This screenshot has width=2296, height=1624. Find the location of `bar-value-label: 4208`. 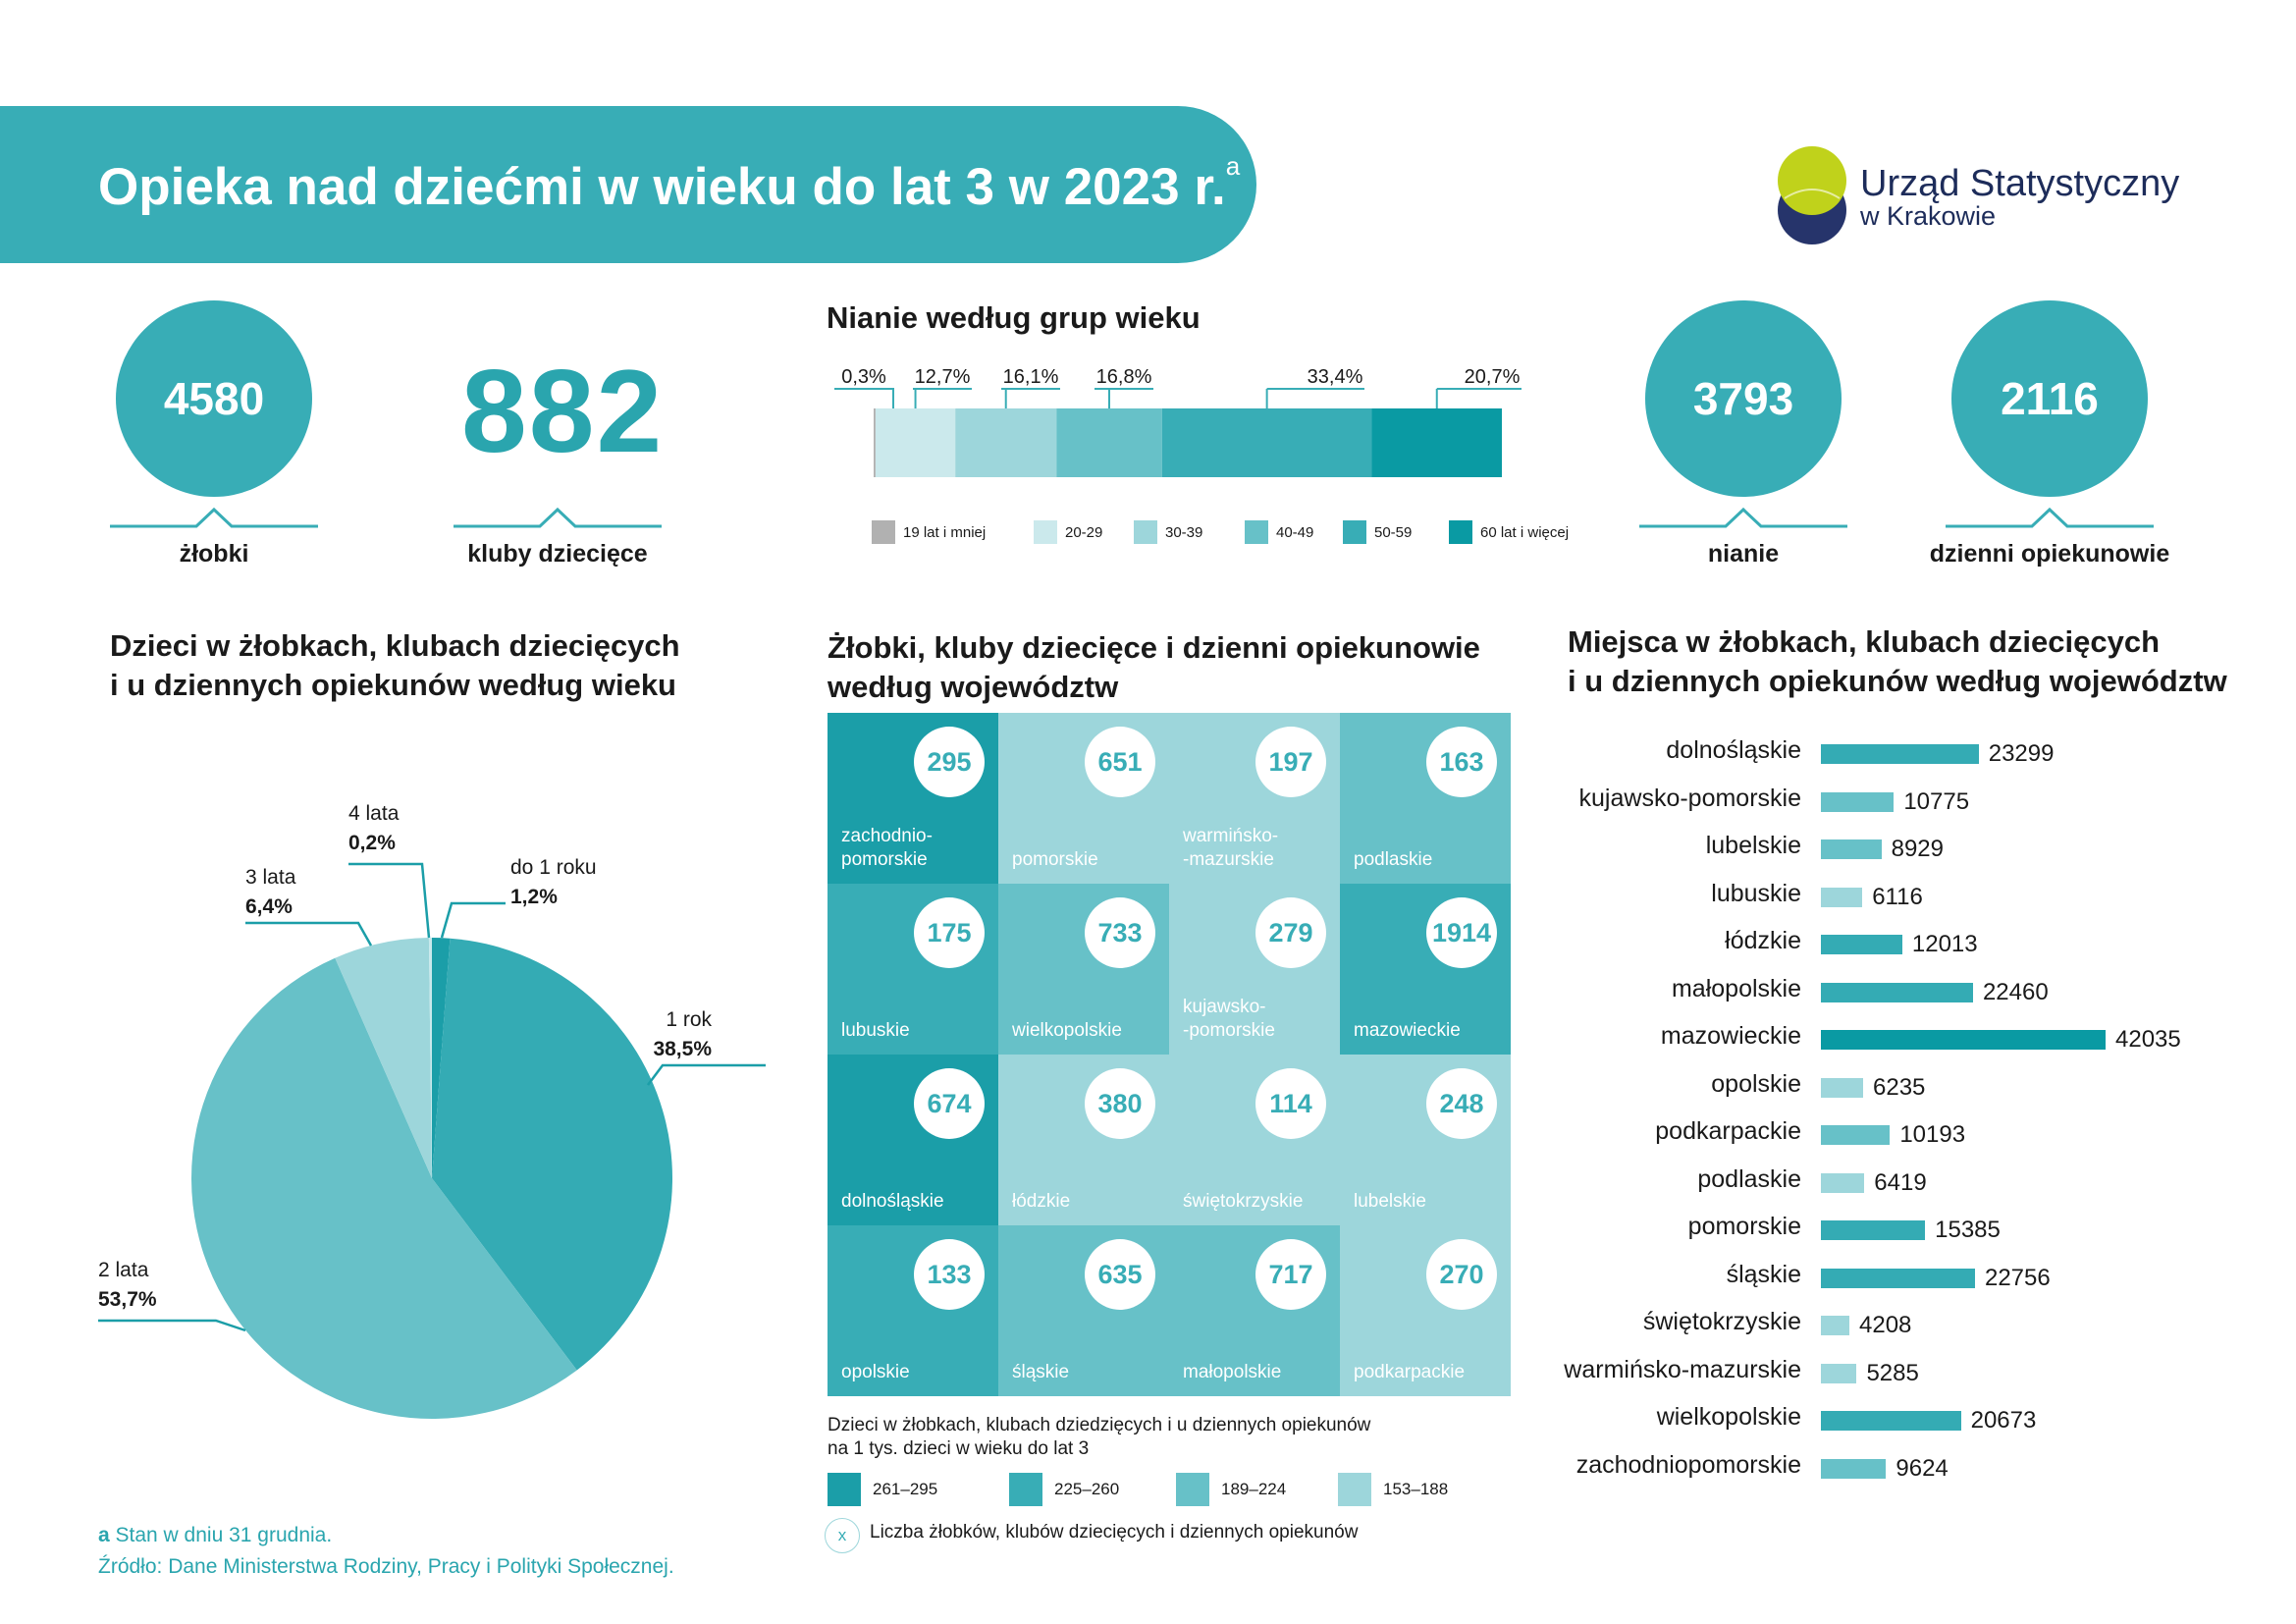

bar-value-label: 4208 is located at coordinates (1885, 1325).